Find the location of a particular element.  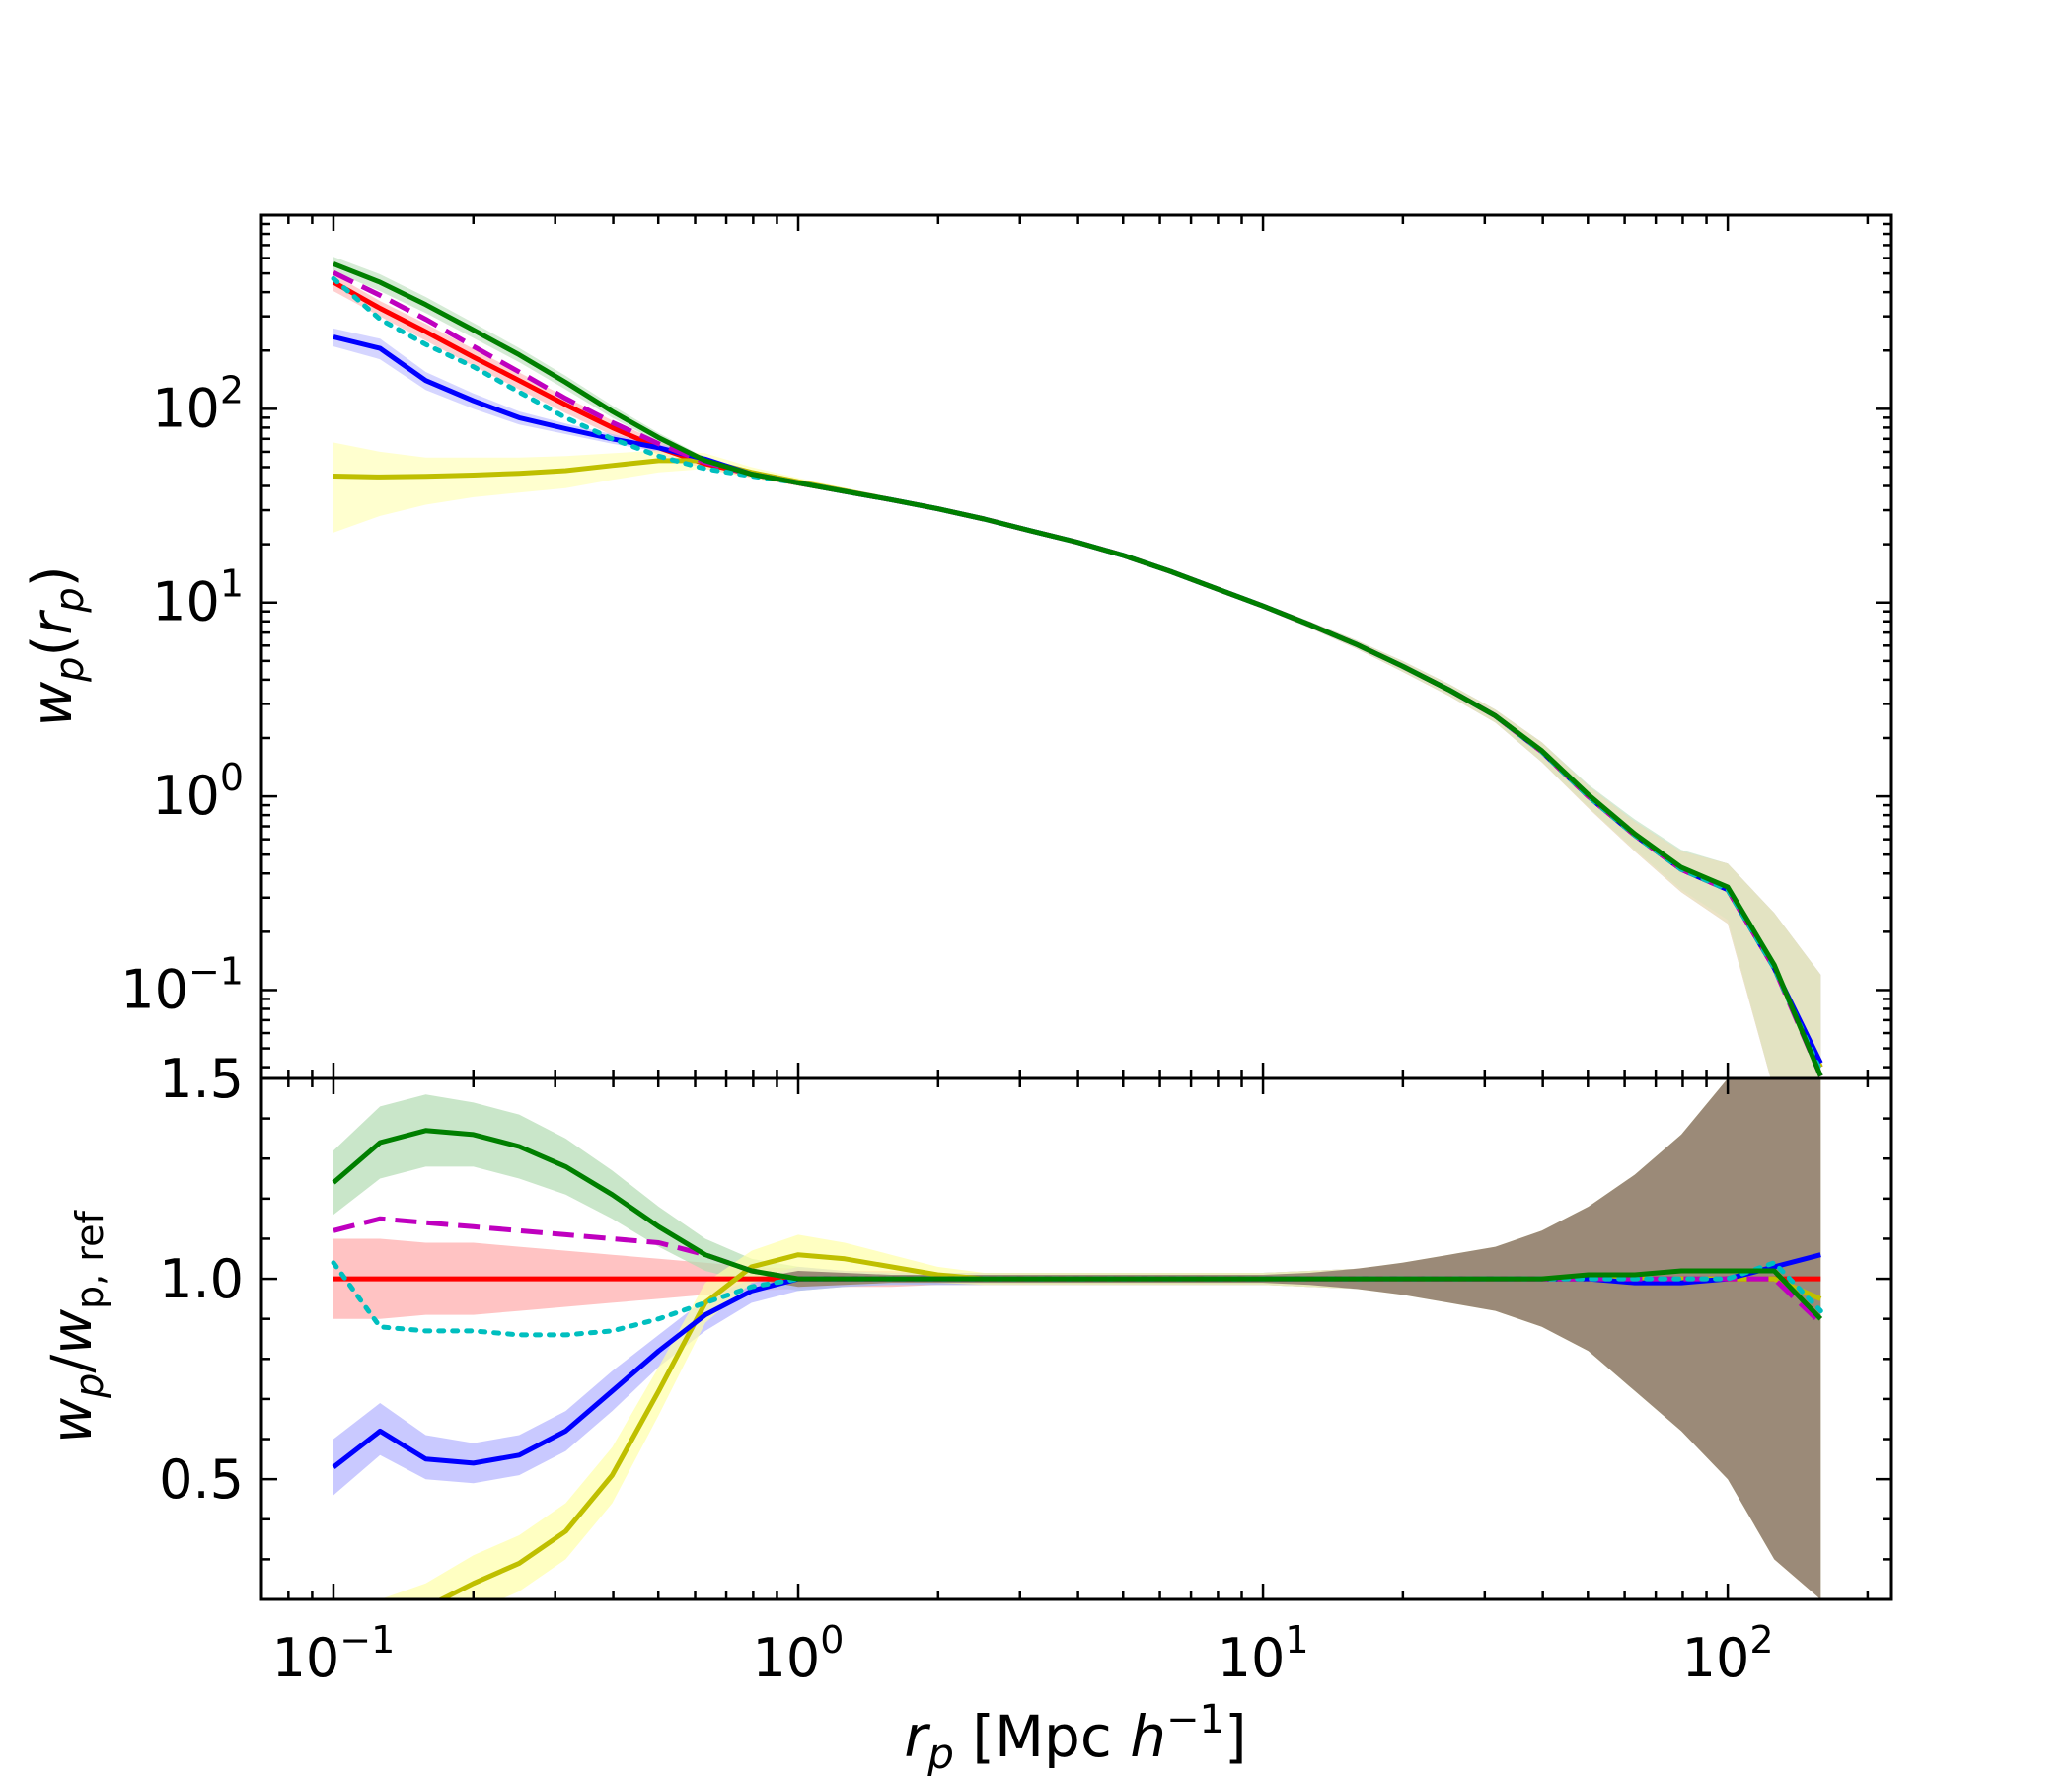

bottom-line-green is located at coordinates (1077, 1224).